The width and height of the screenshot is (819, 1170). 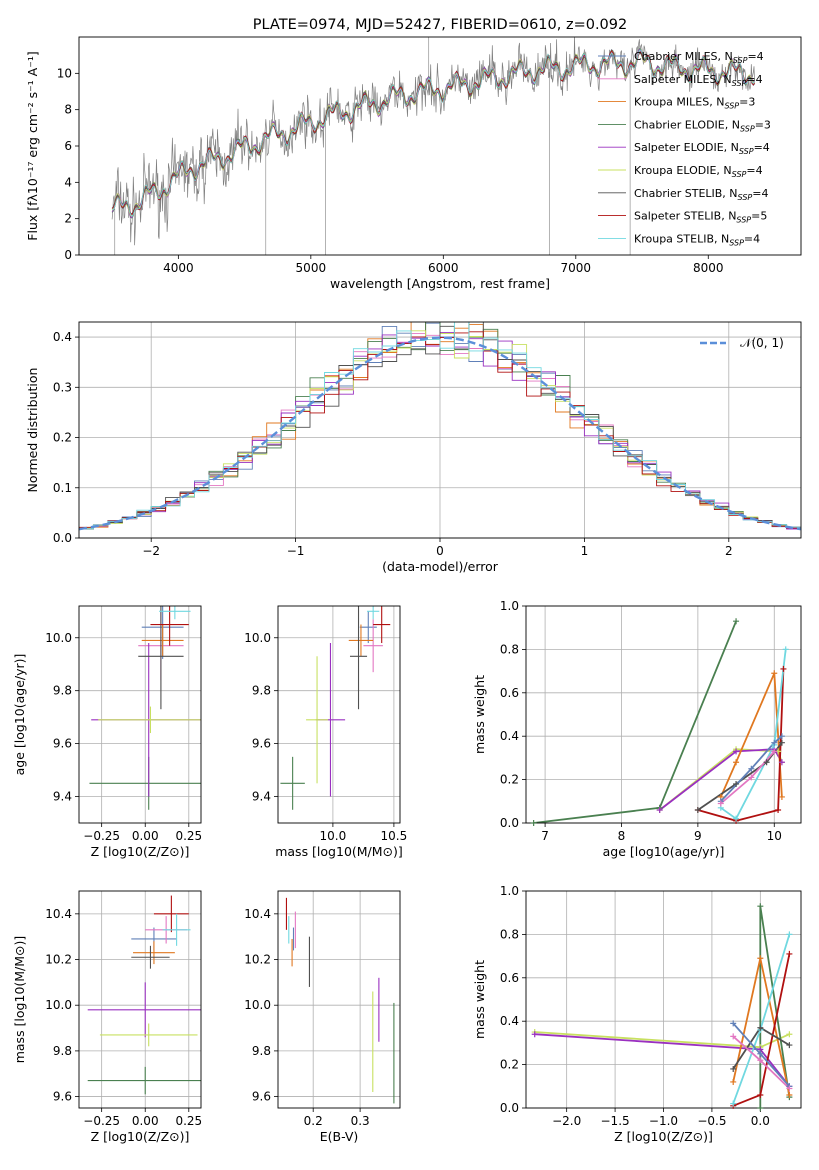 What do you see at coordinates (440, 283) in the screenshot?
I see `x-axis-label: wavelength [Angstrom, rest frame]` at bounding box center [440, 283].